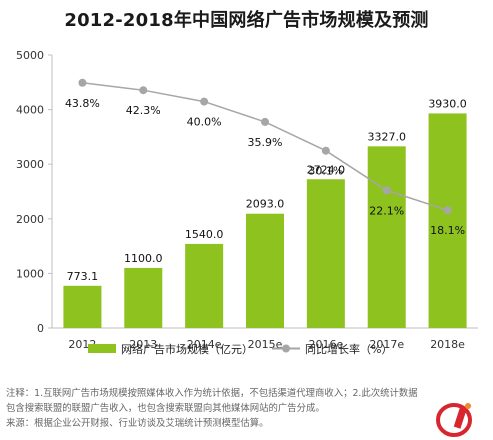 The image size is (493, 440). What do you see at coordinates (348, 349) in the screenshot?
I see `legend-line-label: 同比增长率（%）` at bounding box center [348, 349].